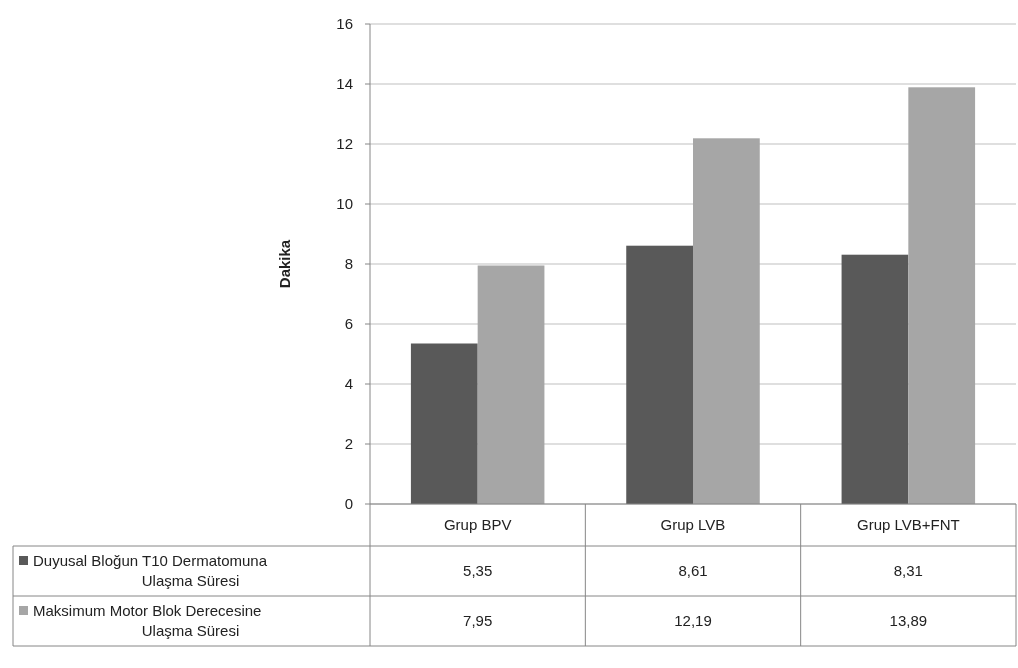 This screenshot has width=1018, height=668. I want to click on x-tick-label: Grup BPV, so click(477, 525).